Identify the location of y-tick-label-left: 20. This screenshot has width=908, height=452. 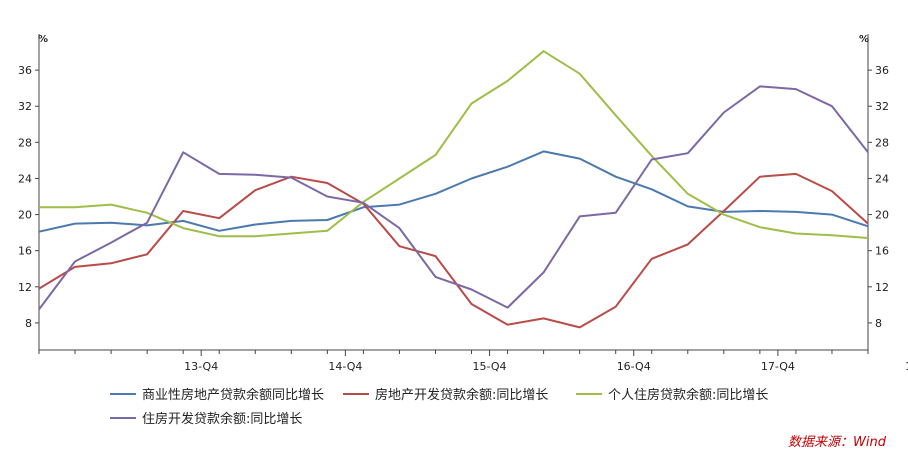
(25, 215).